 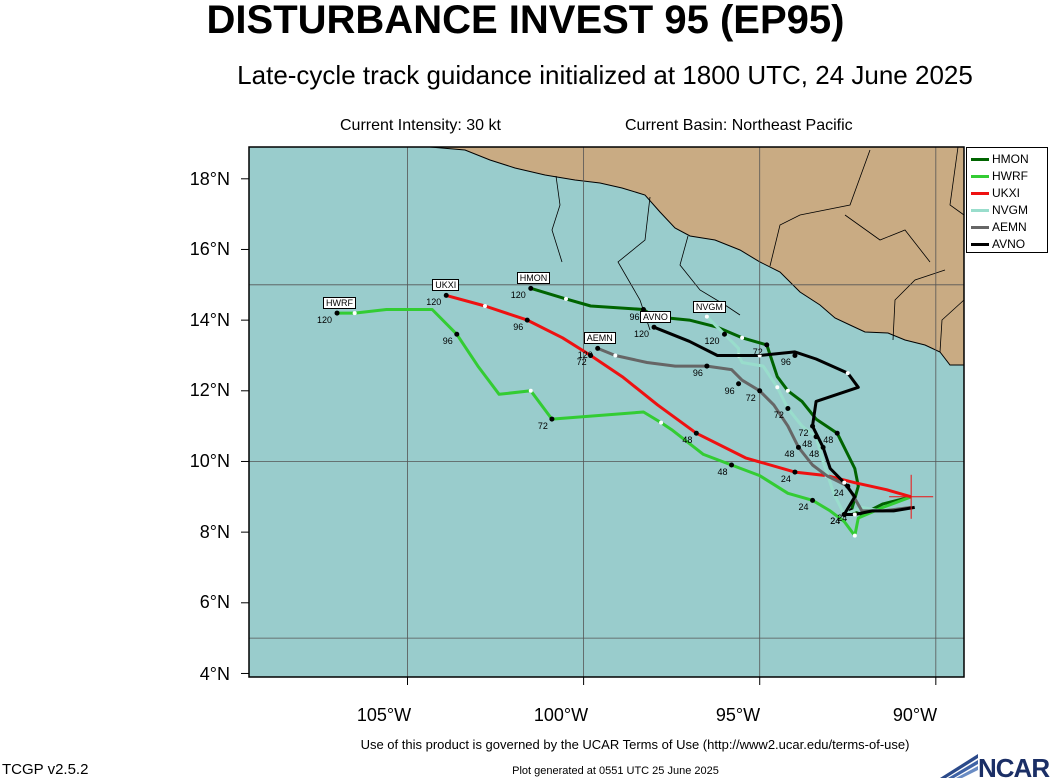 What do you see at coordinates (709, 306) in the screenshot?
I see `model-tag-nvgm: NVGM` at bounding box center [709, 306].